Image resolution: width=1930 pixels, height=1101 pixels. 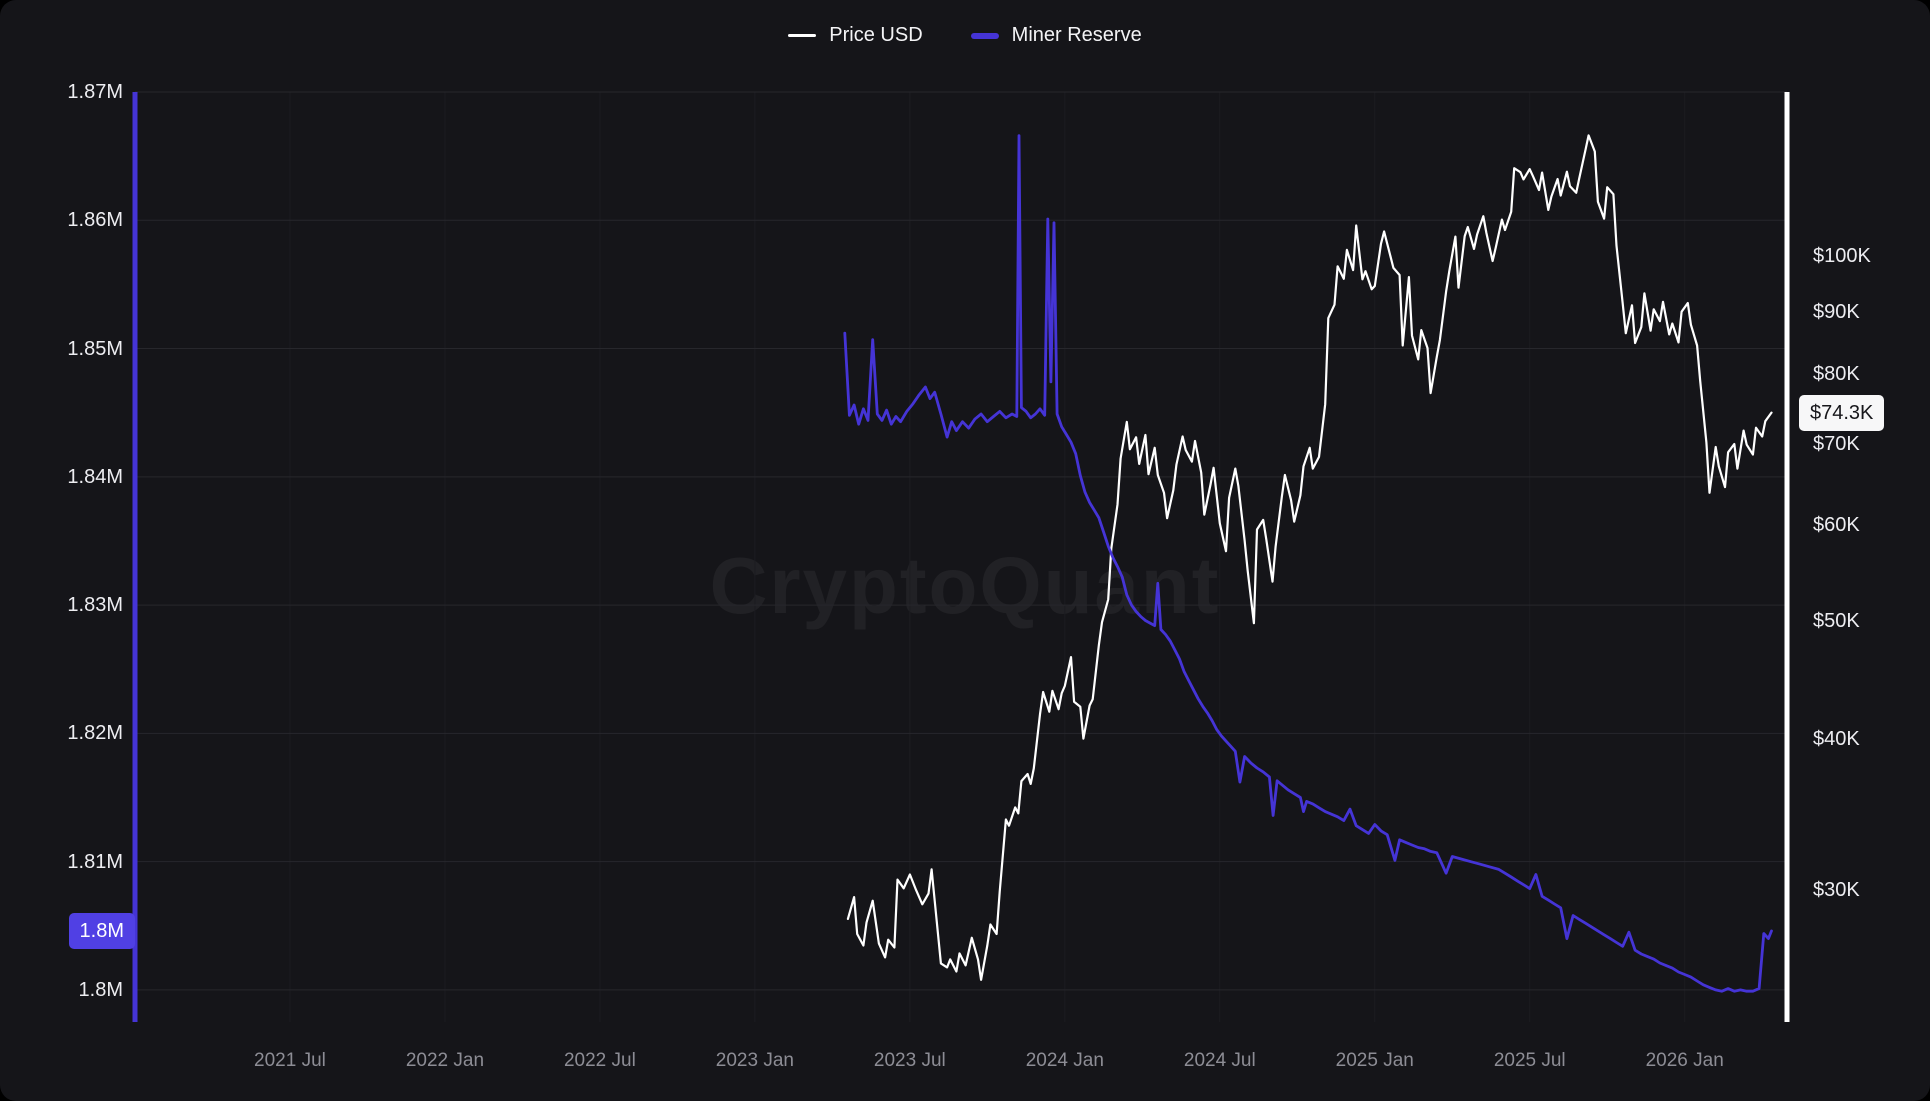 I want to click on watermark: CryptoQuant, so click(x=965, y=585).